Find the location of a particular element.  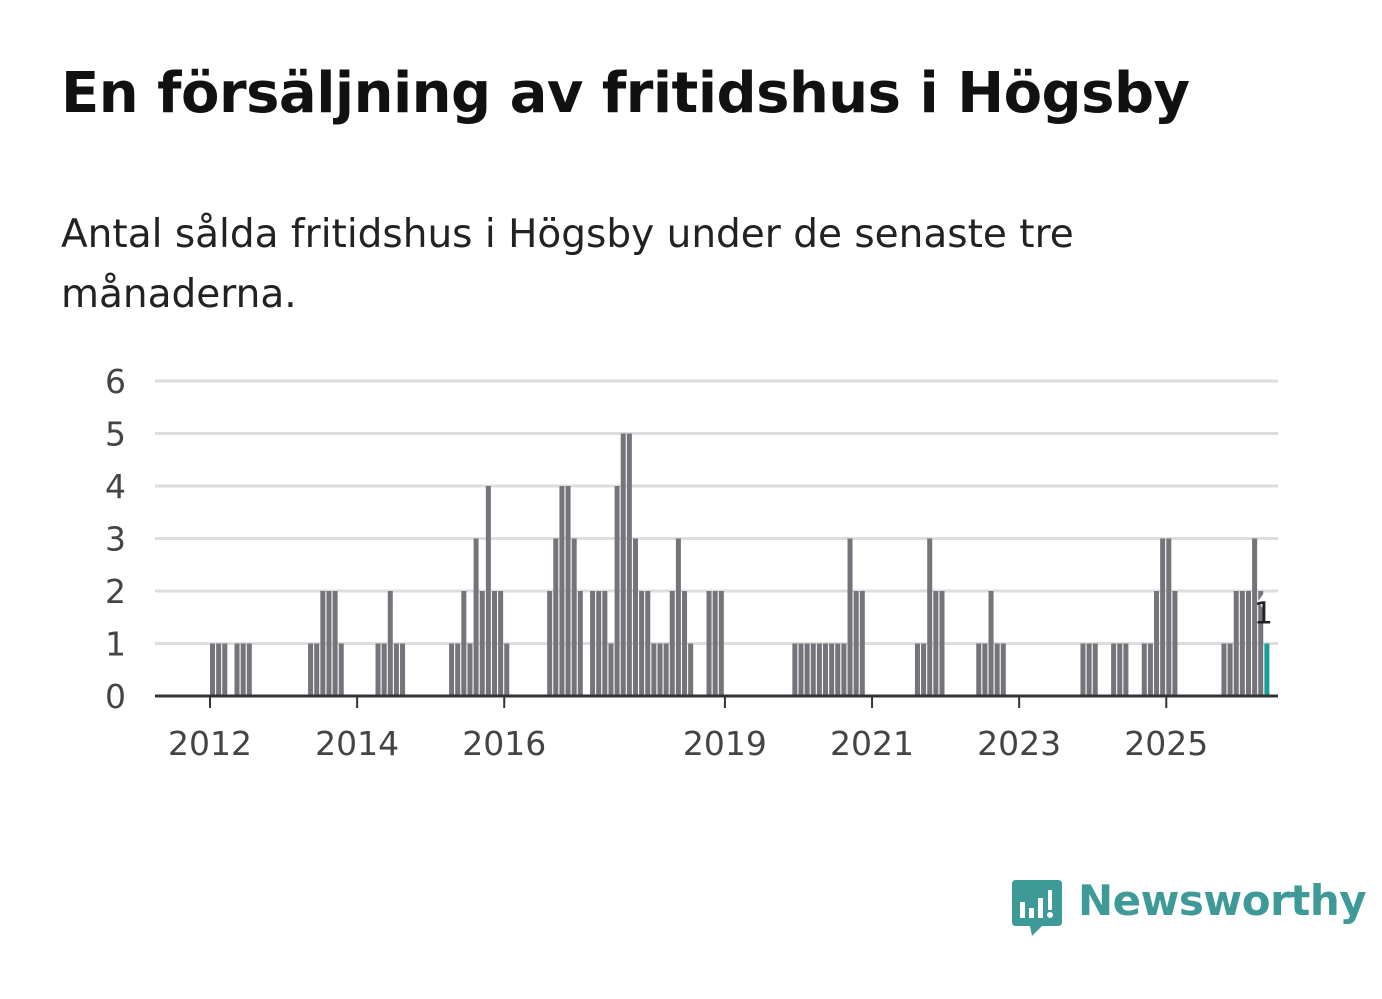

y-tick-label: 3 is located at coordinates (115, 539).